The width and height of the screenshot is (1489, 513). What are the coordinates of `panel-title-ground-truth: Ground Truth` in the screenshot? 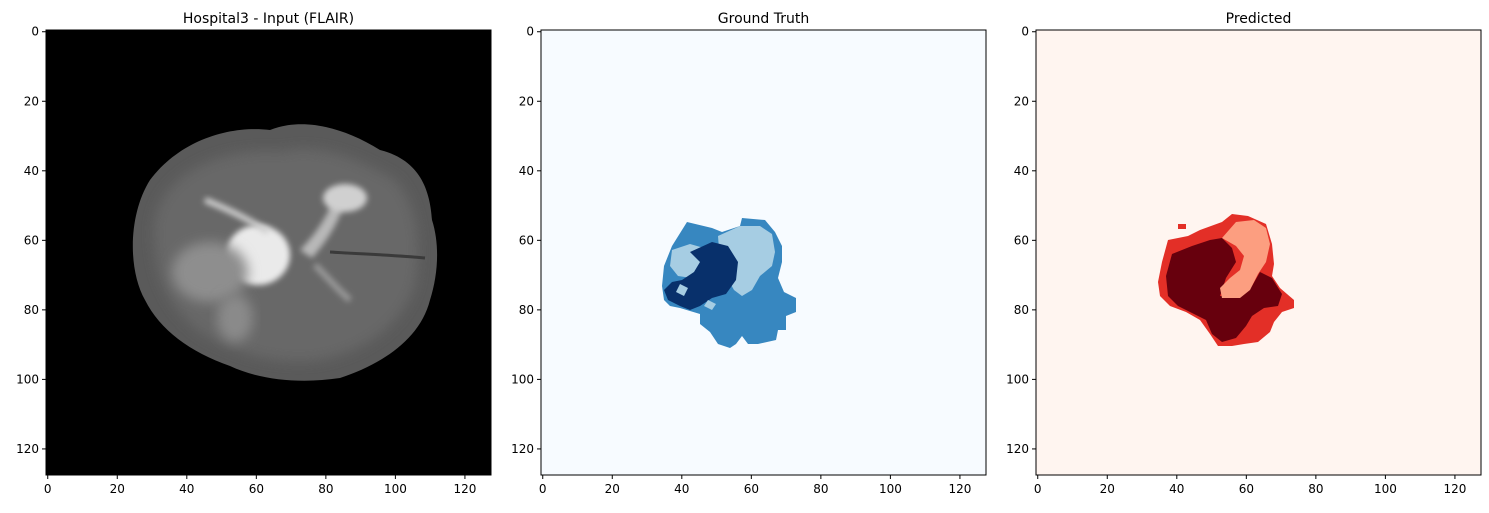 It's located at (763, 19).